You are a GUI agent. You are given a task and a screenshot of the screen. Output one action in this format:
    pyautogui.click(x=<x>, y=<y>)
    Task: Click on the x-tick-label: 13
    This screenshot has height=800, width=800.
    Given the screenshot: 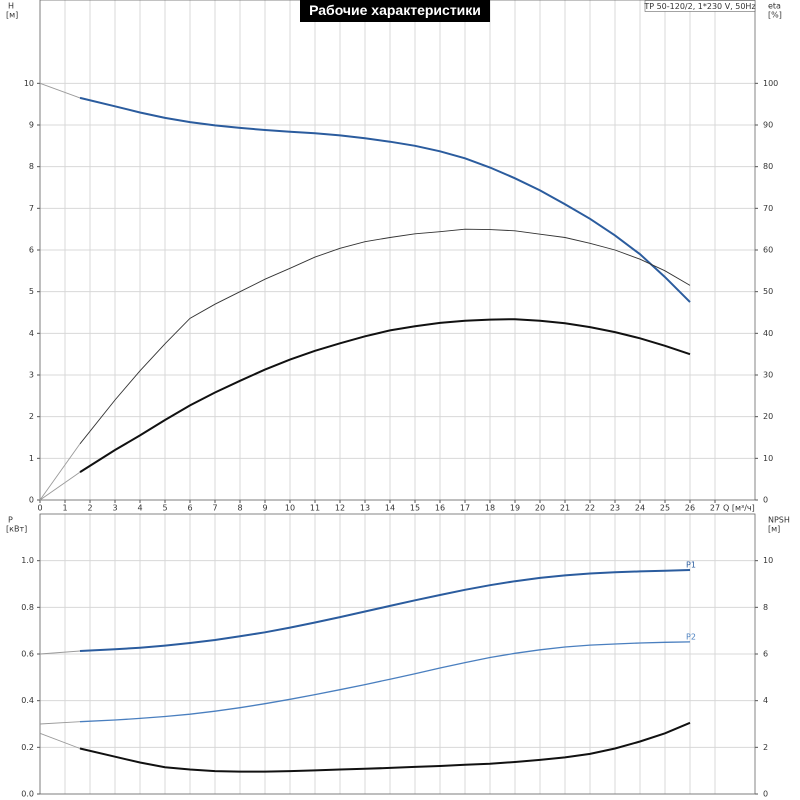 What is the action you would take?
    pyautogui.click(x=365, y=508)
    